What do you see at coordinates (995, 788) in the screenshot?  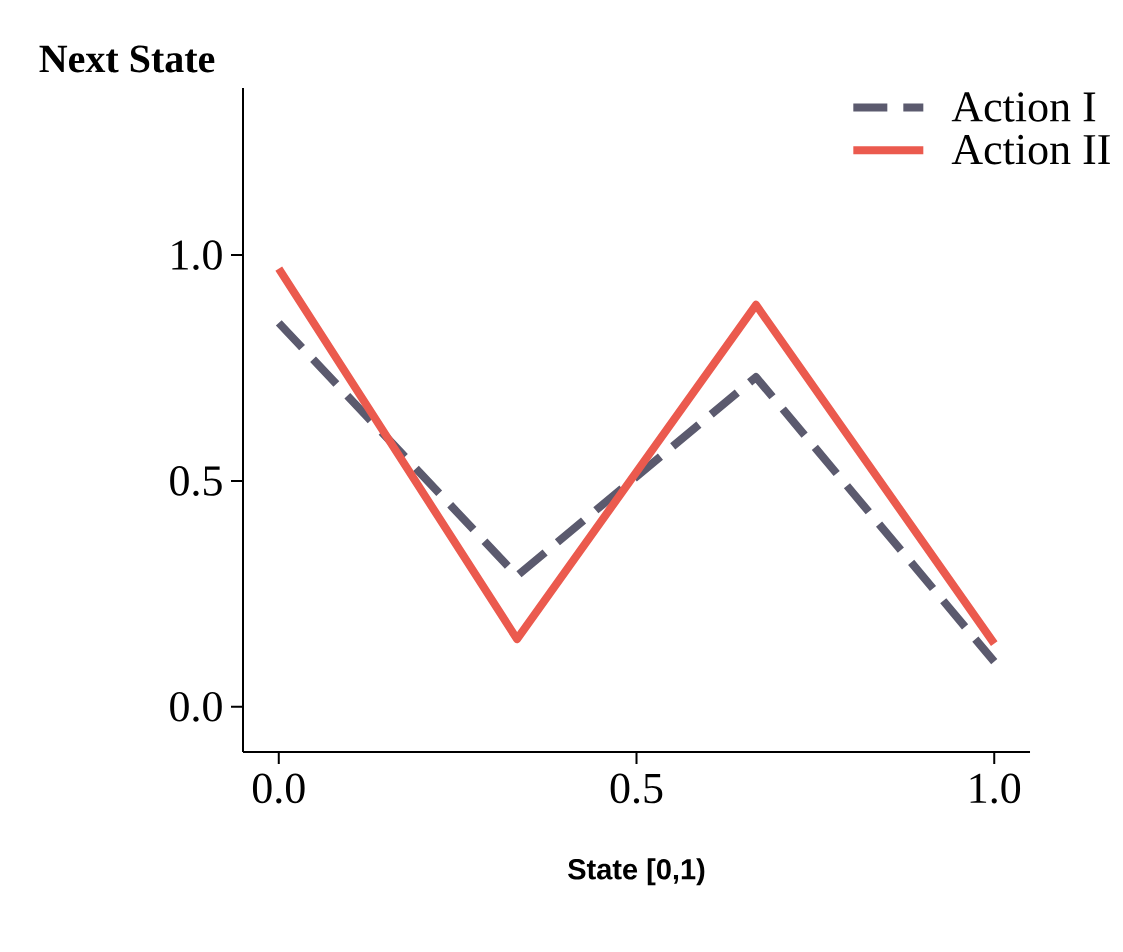 I see `x-tick-label: 1.0` at bounding box center [995, 788].